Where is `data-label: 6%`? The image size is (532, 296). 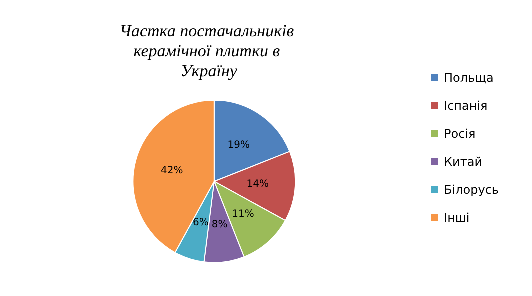
data-label: 6% is located at coordinates (200, 223).